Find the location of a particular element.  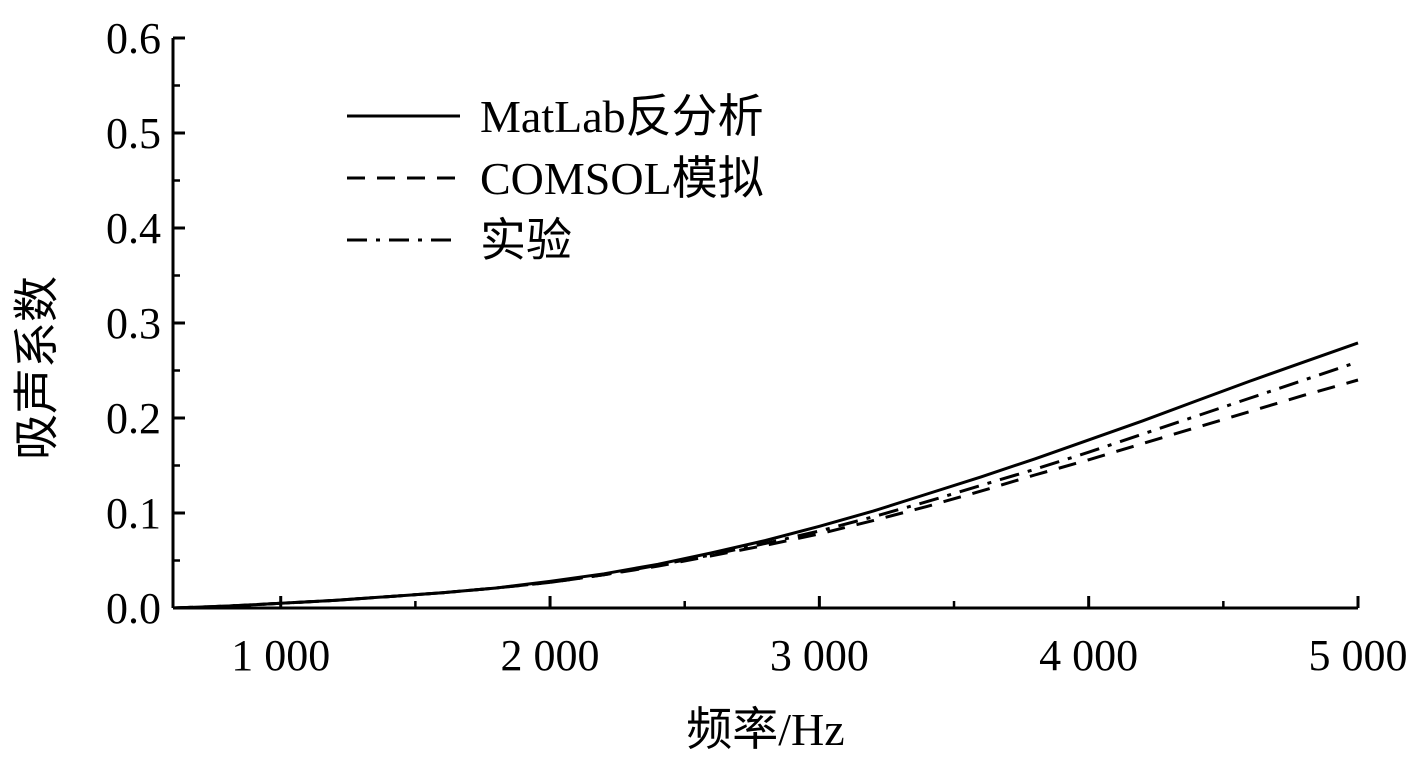

legend-label: COMSOL模拟 is located at coordinates (622, 178).